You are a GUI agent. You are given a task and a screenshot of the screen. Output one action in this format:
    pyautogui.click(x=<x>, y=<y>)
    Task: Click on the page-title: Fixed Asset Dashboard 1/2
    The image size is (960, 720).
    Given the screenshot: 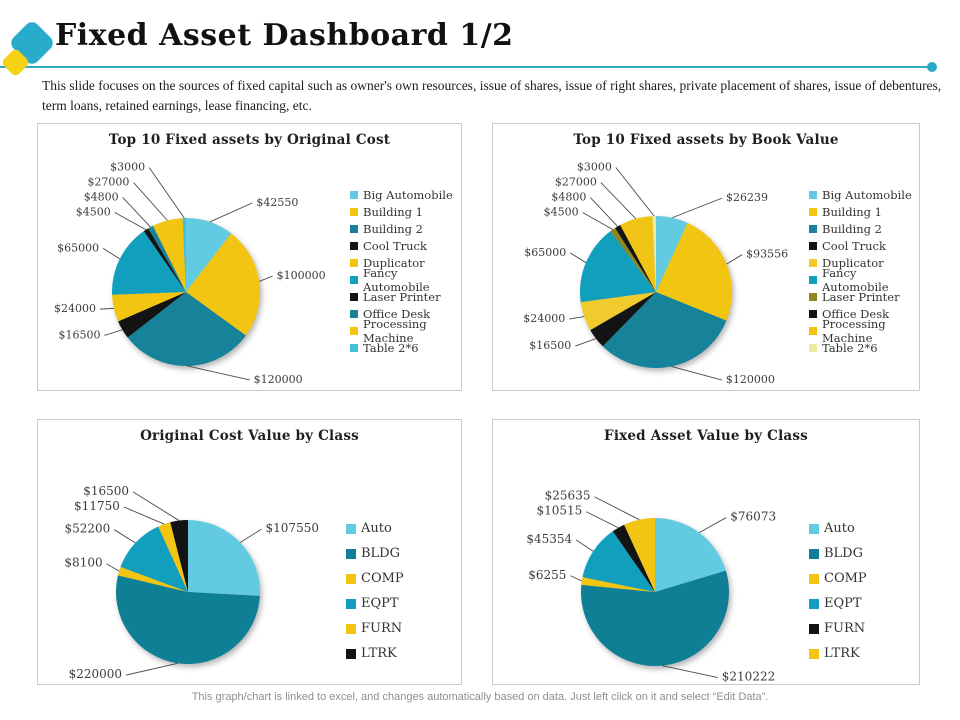 What is the action you would take?
    pyautogui.click(x=284, y=35)
    